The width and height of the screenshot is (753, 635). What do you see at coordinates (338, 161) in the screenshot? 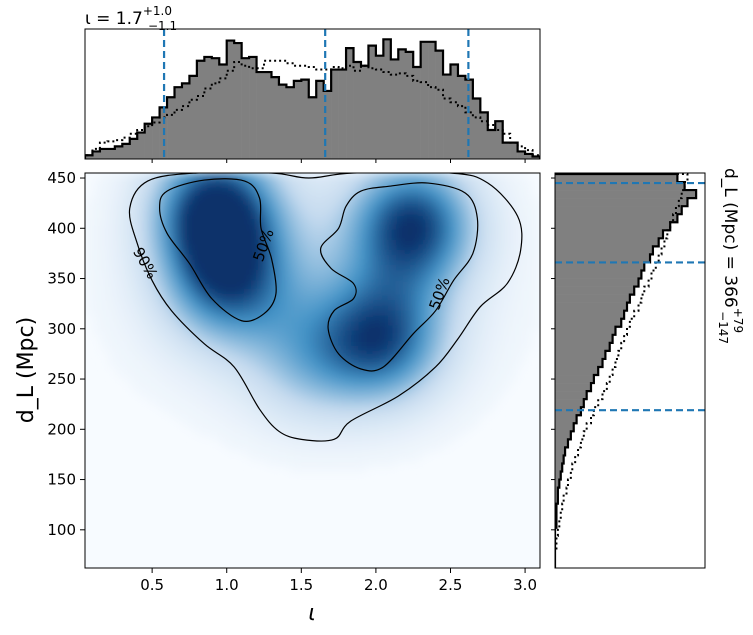
I see `top-marginal-ticks` at bounding box center [338, 161].